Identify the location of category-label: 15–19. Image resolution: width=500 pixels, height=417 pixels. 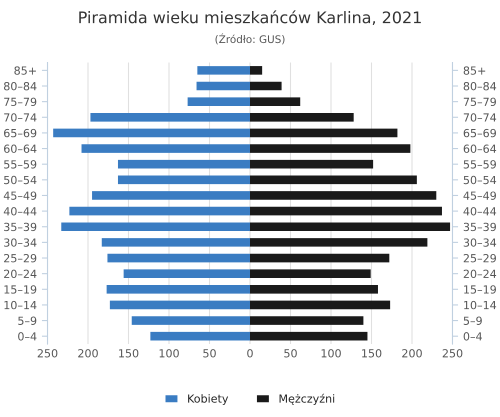
(20, 289).